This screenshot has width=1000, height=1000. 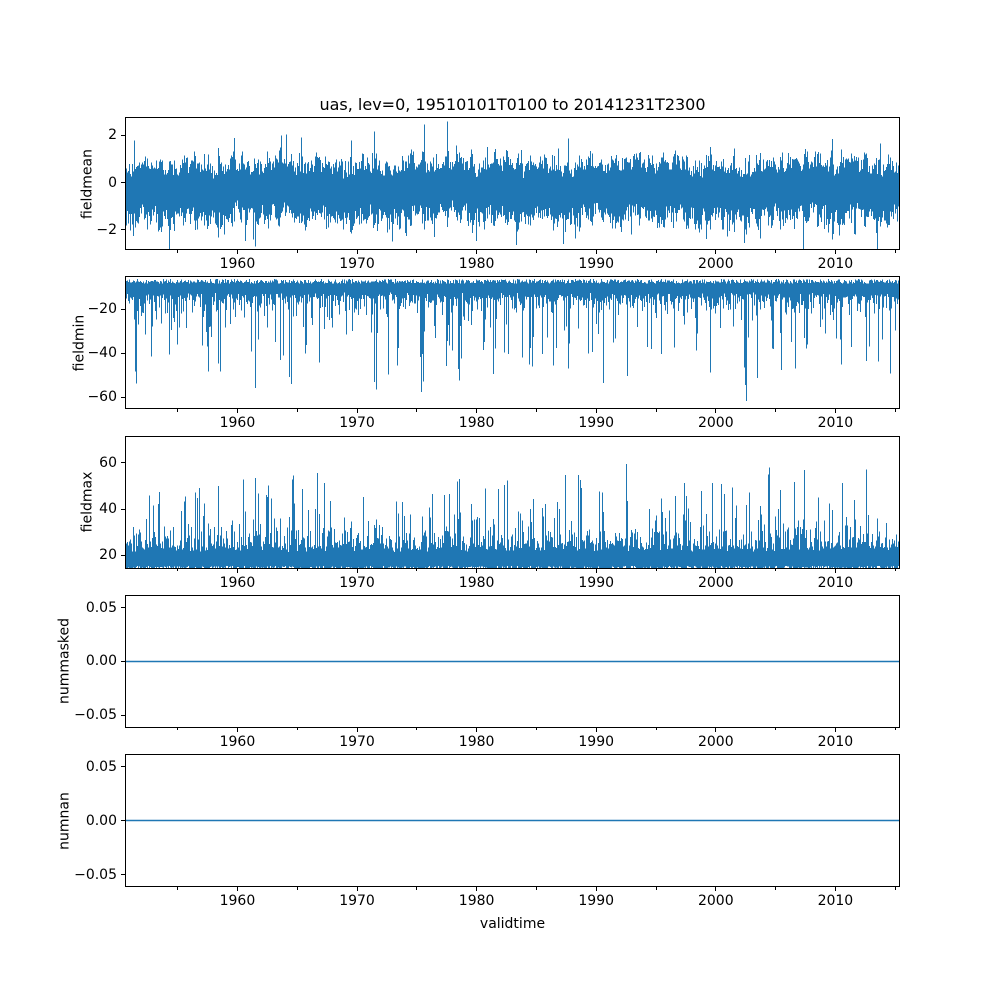 I want to click on y-tick-label: −2, so click(x=106, y=229).